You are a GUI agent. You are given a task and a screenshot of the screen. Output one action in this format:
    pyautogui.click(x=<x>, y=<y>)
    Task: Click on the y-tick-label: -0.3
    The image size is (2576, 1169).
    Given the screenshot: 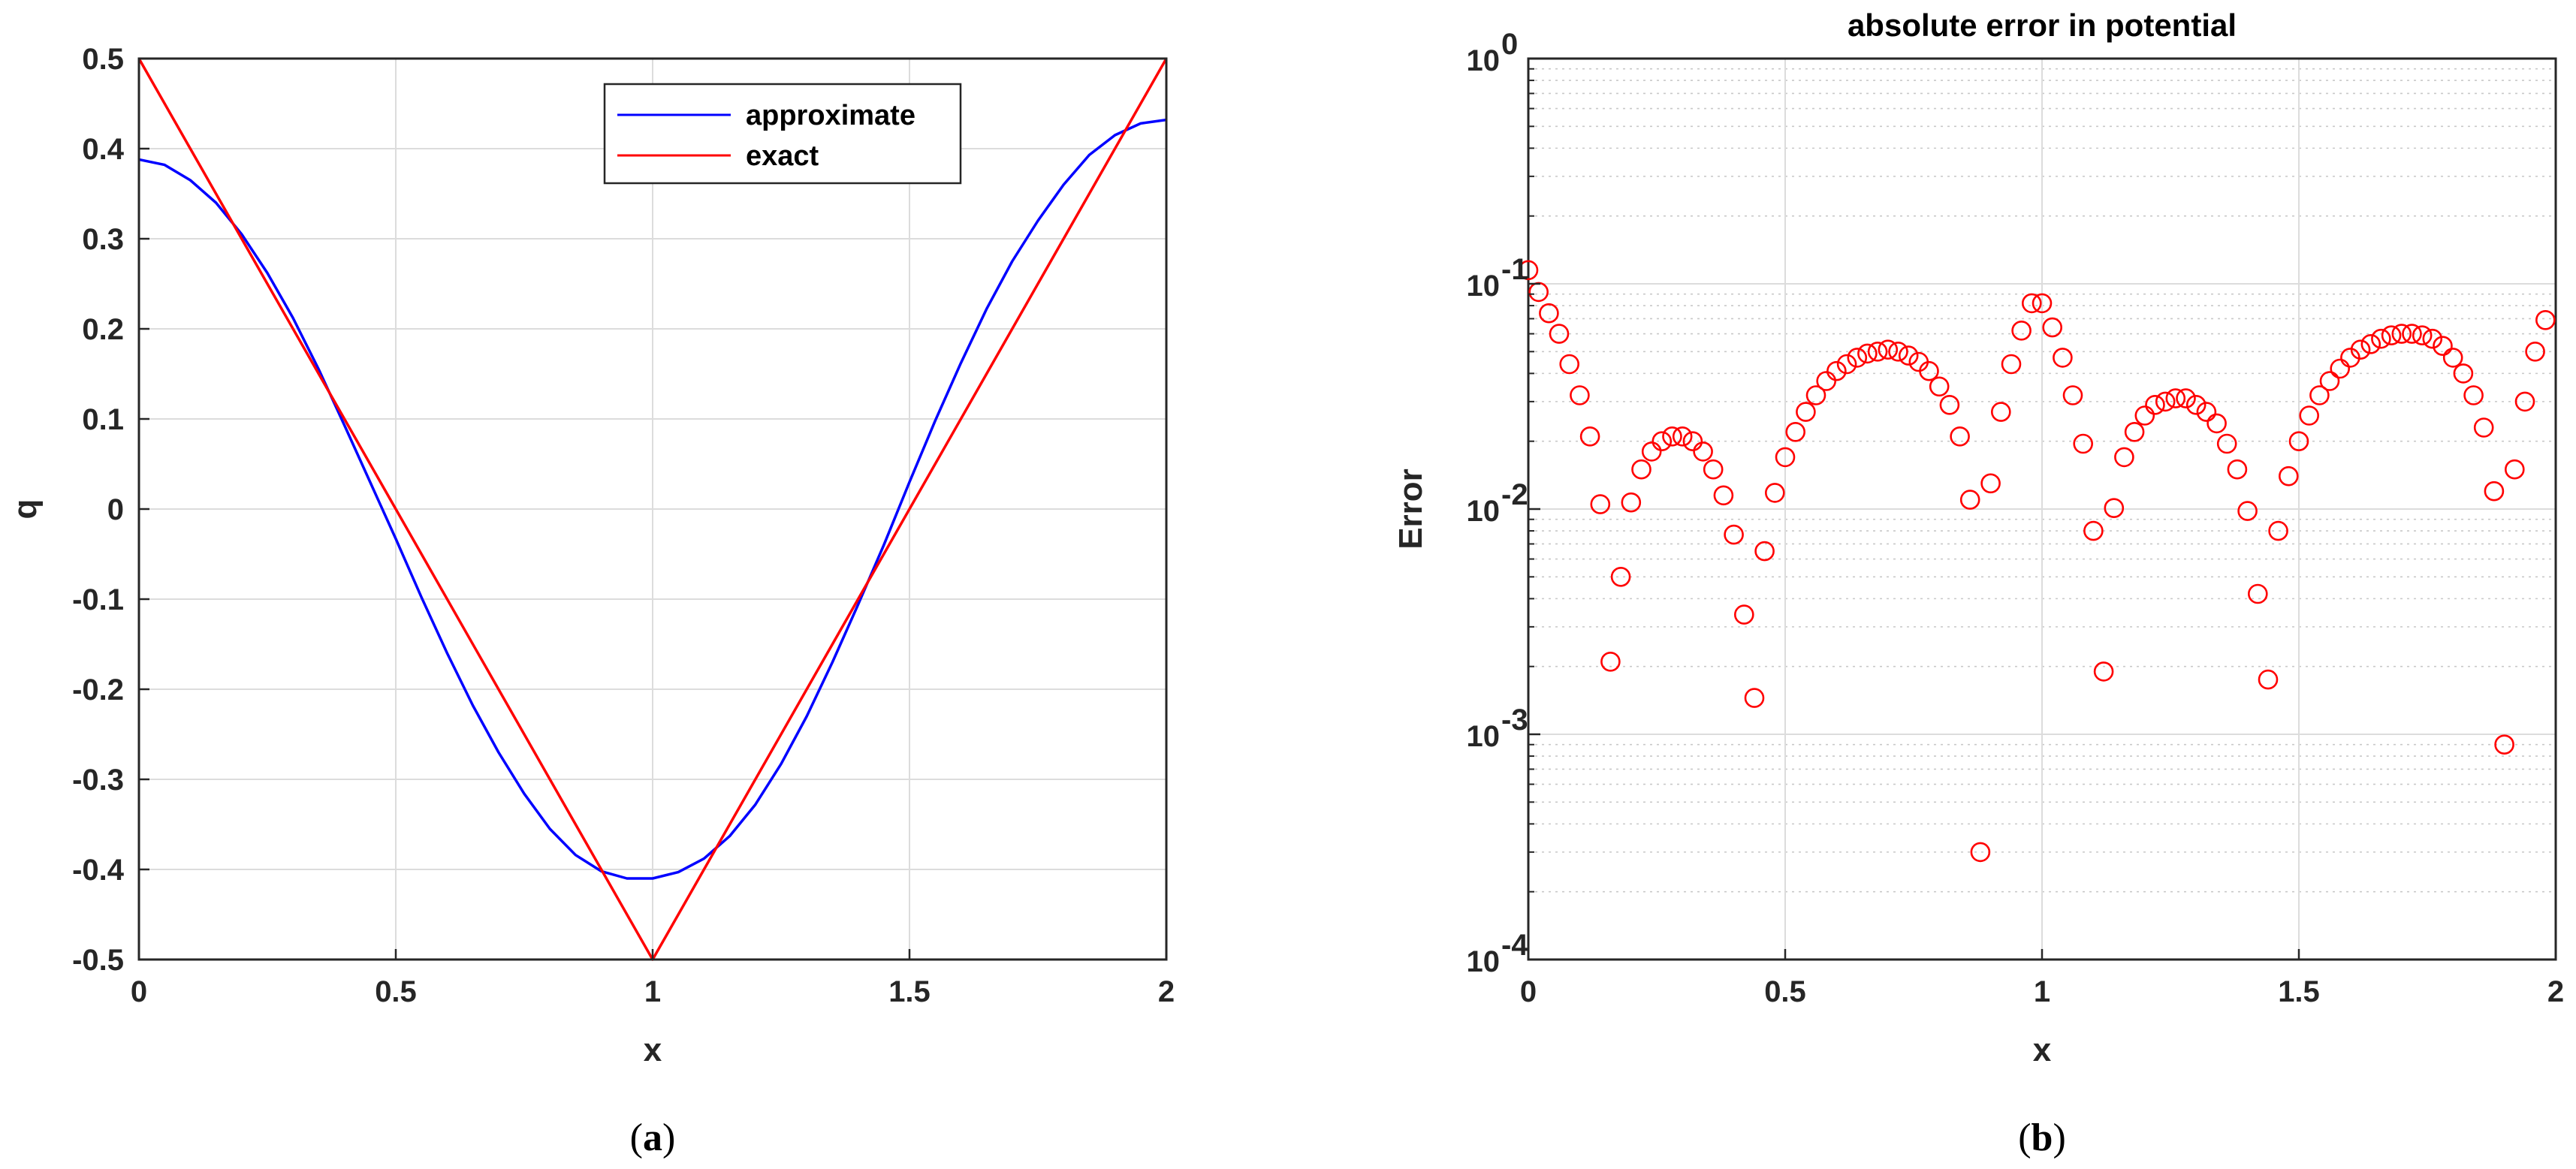 What is the action you would take?
    pyautogui.click(x=98, y=781)
    